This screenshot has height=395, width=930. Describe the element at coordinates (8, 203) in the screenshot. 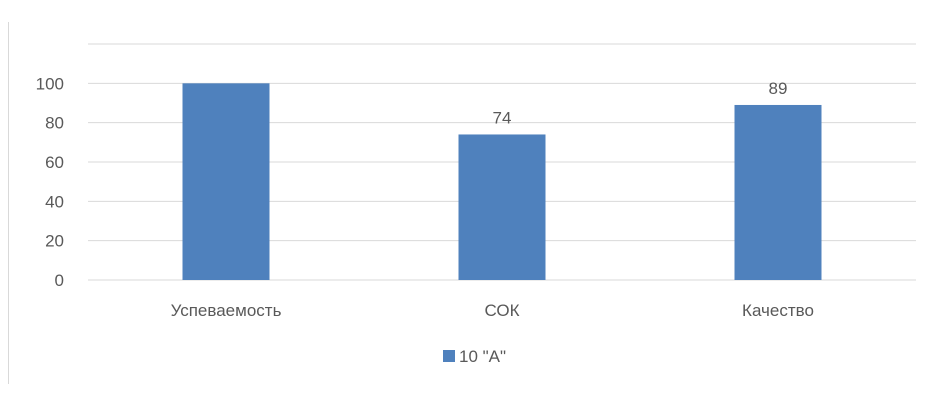

I see `chart-frame-left-border` at that location.